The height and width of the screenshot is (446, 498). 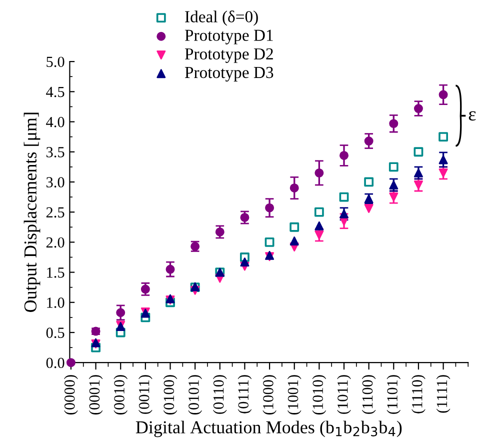 What do you see at coordinates (419, 394) in the screenshot?
I see `x-tick-label: (1110)` at bounding box center [419, 394].